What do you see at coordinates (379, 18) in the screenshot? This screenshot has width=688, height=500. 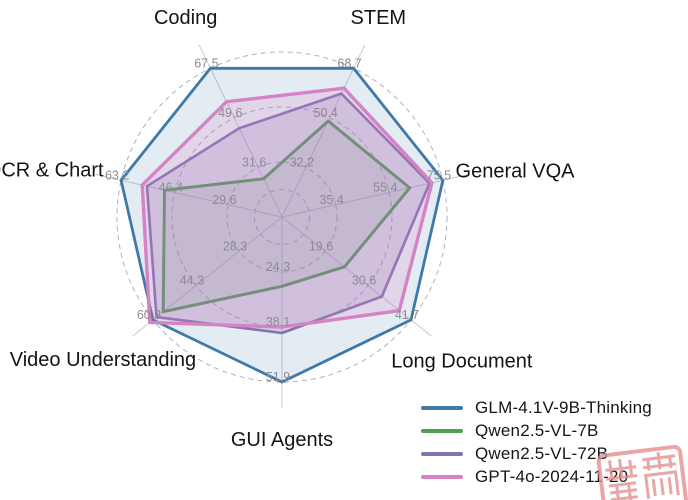 I see `axis-label-stem: STEM` at bounding box center [379, 18].